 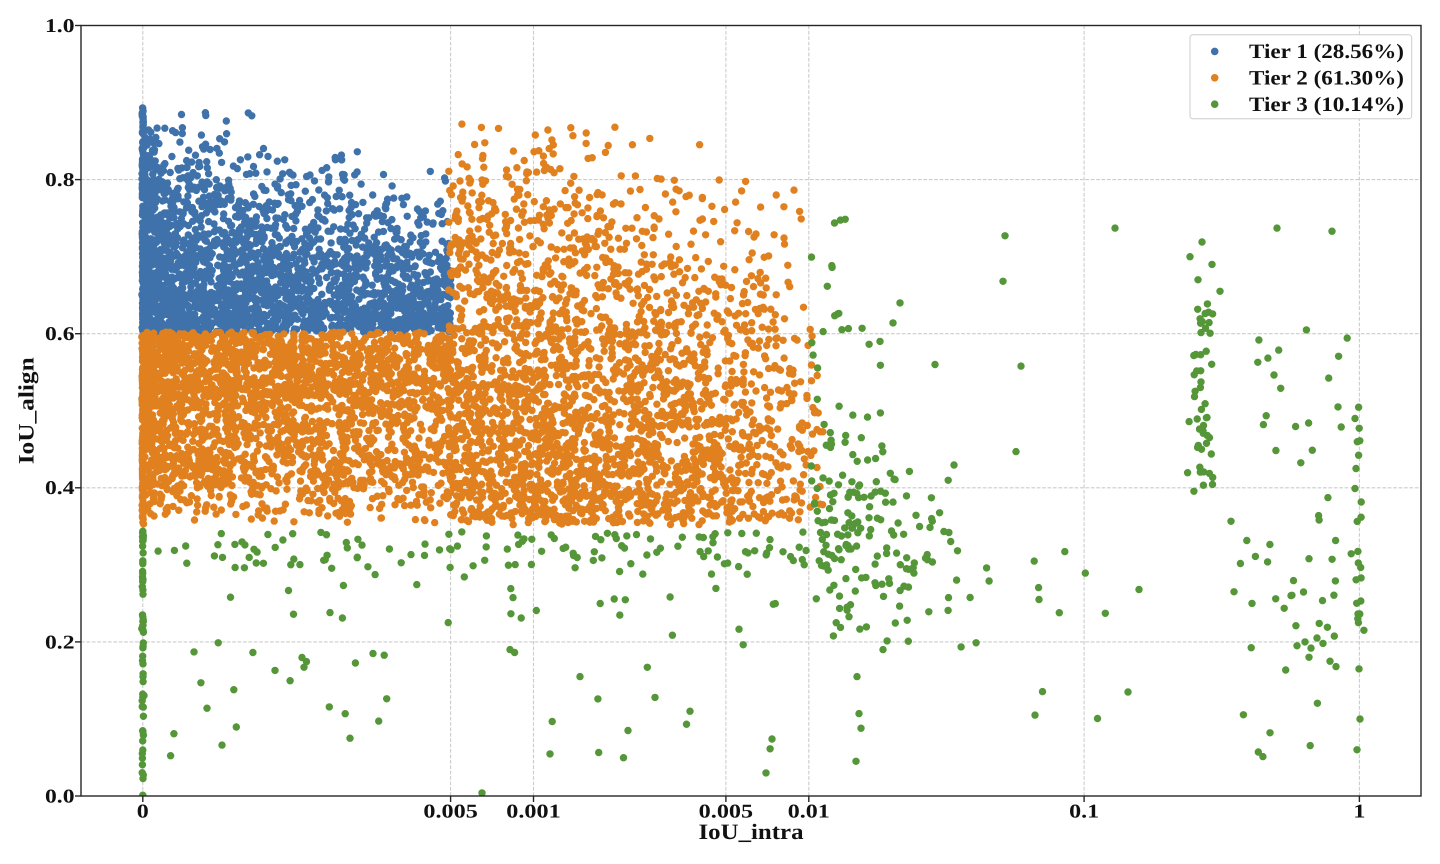 What do you see at coordinates (1084, 812) in the screenshot?
I see `svg-text: 0.1` at bounding box center [1084, 812].